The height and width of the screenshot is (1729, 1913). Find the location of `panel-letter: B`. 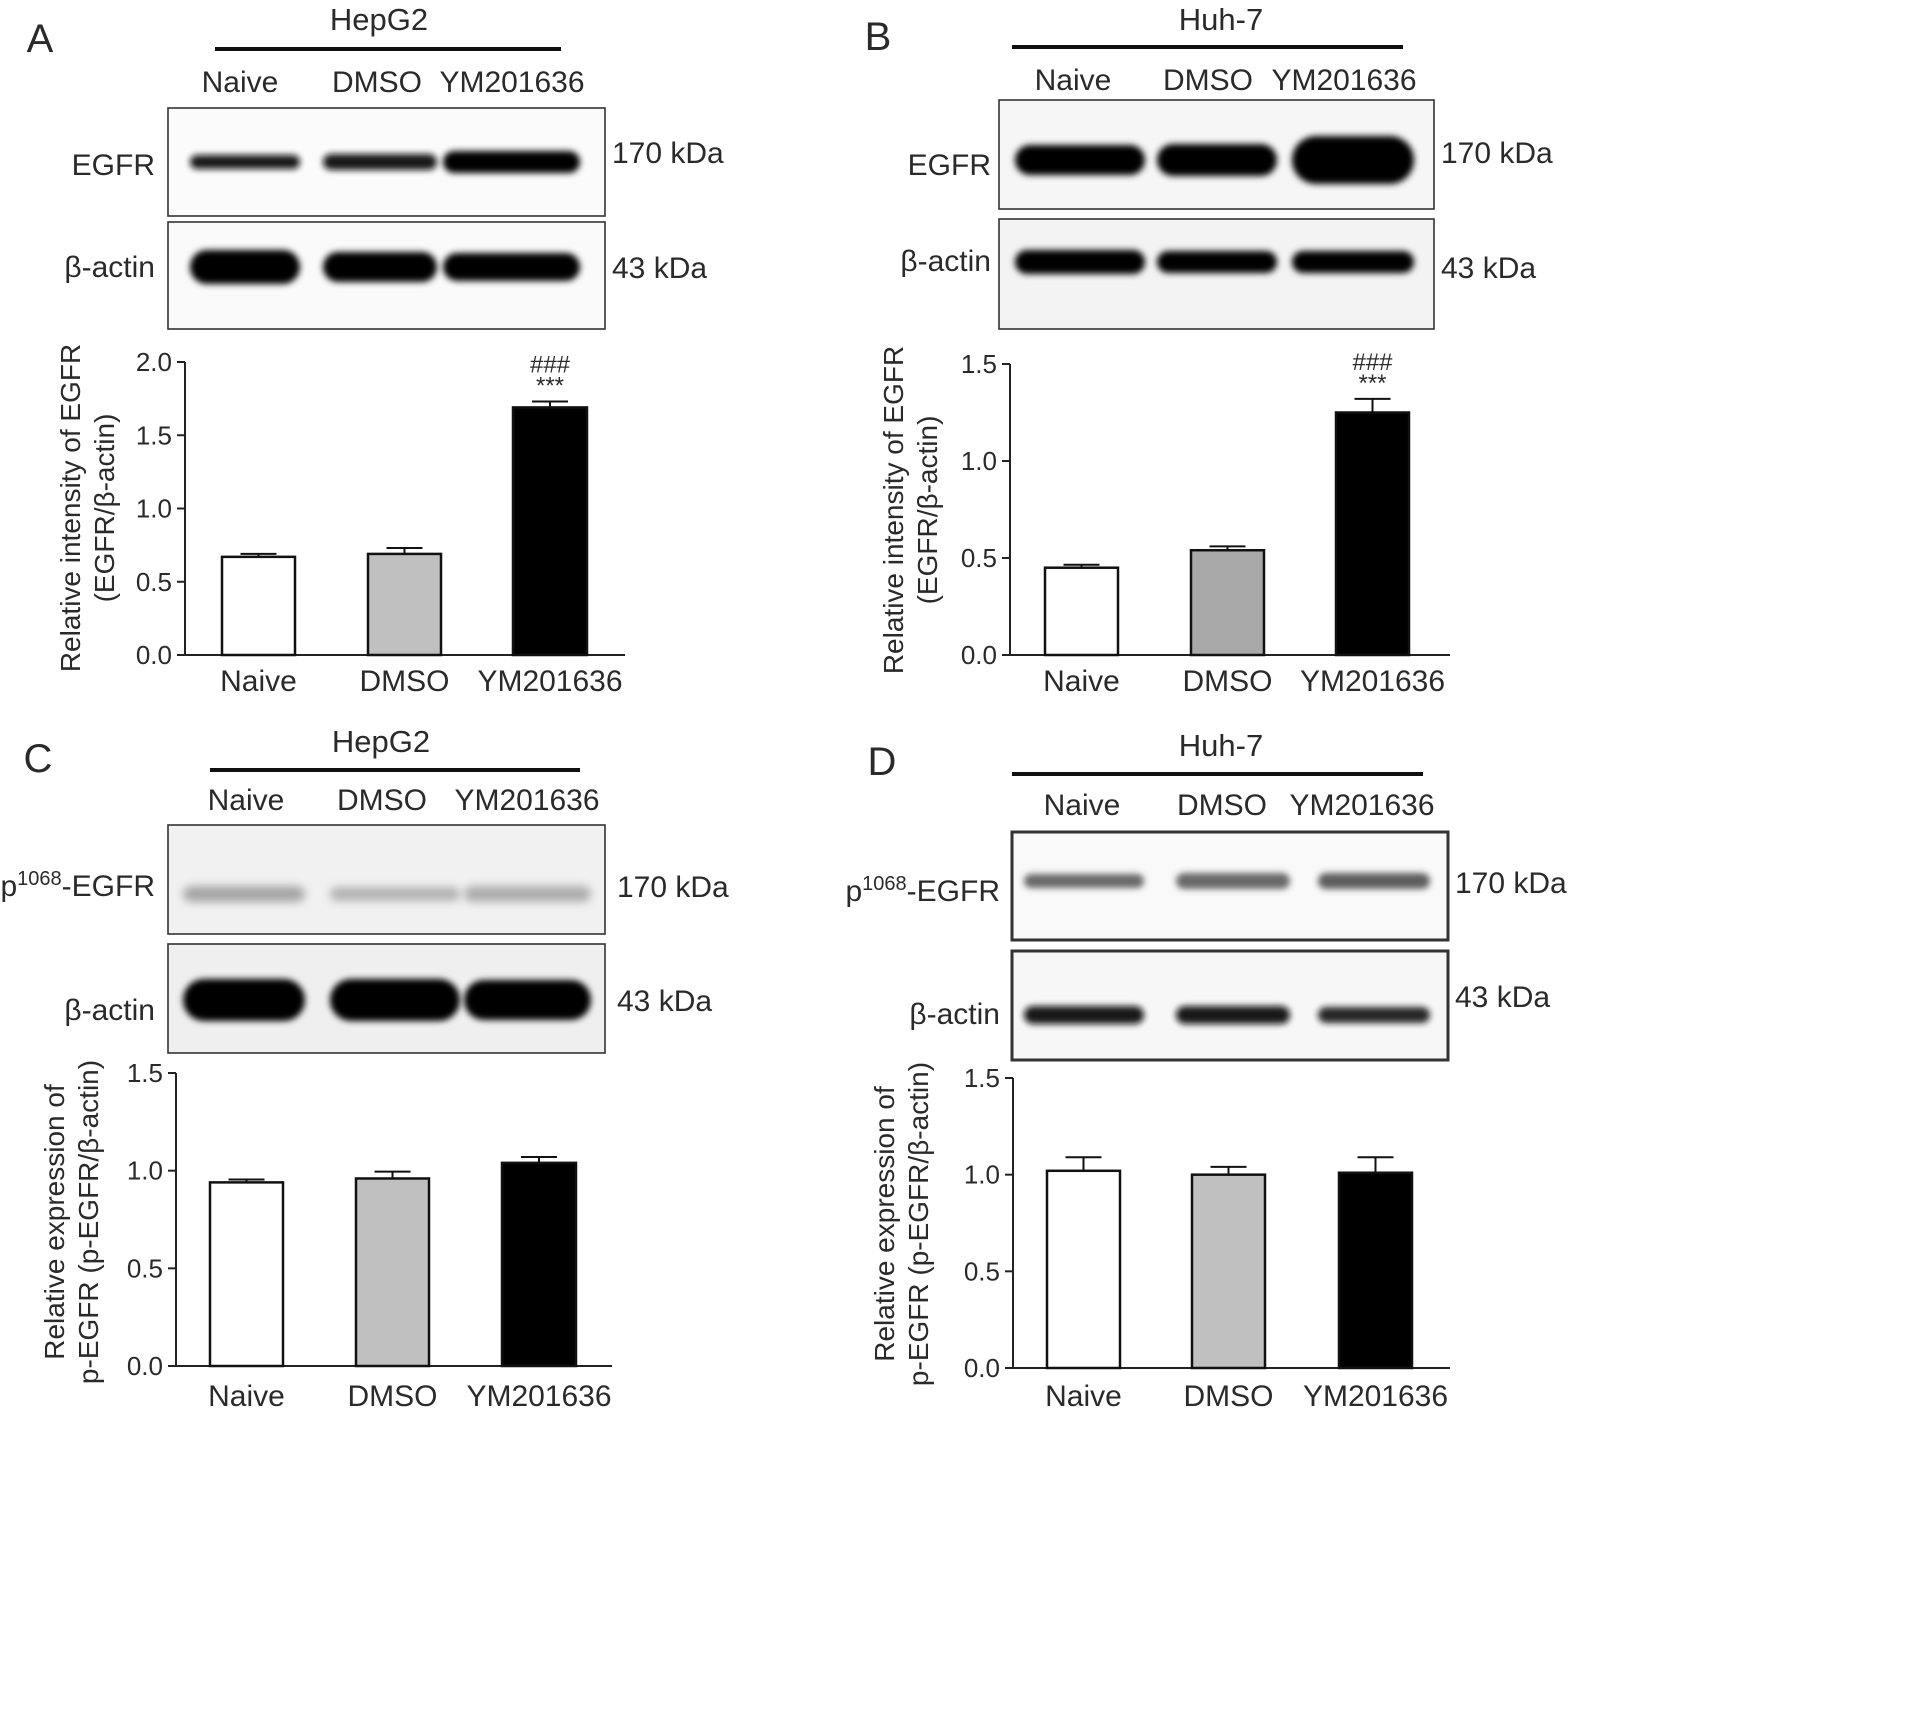

panel-letter: B is located at coordinates (878, 37).